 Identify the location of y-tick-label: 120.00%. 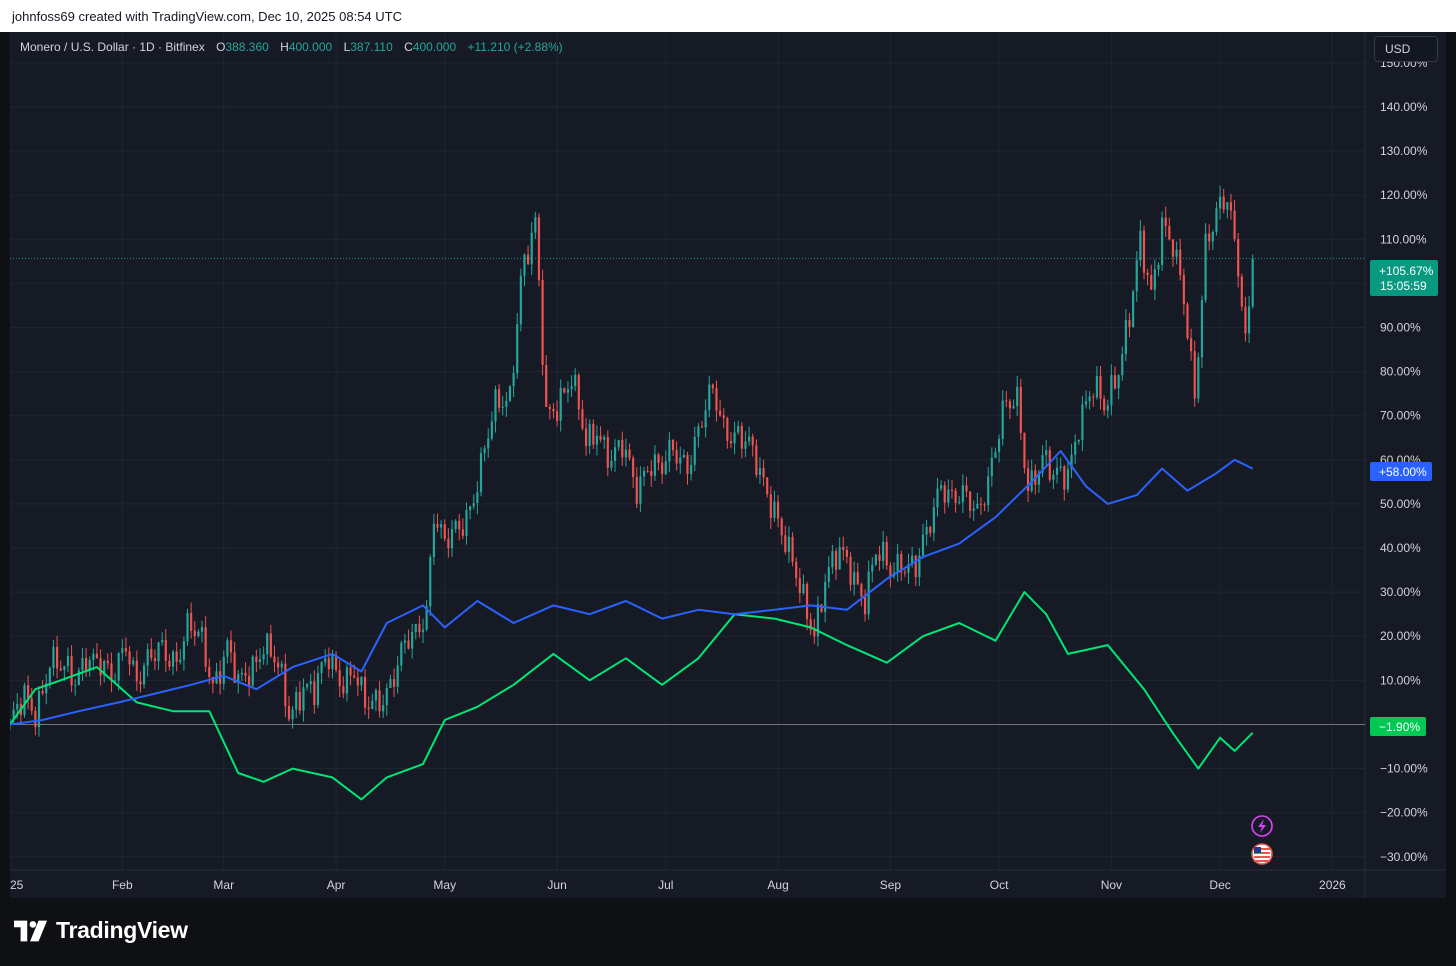
(1404, 195).